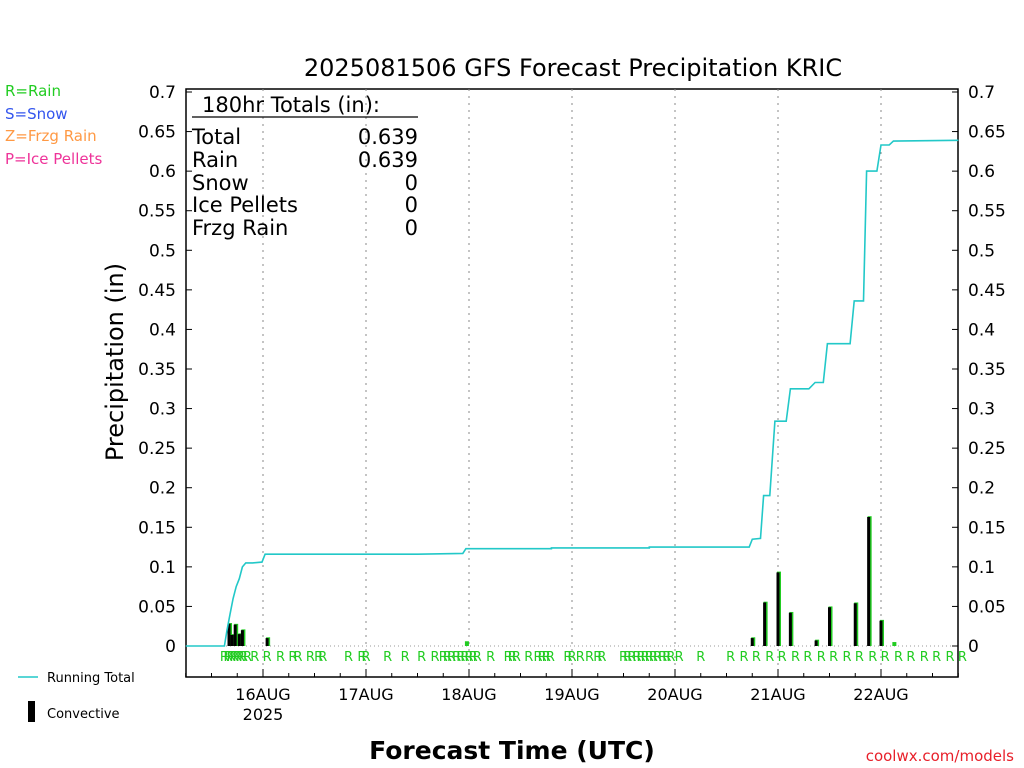 The height and width of the screenshot is (768, 1024). I want to click on y-tick-label-right: 0.25, so click(987, 449).